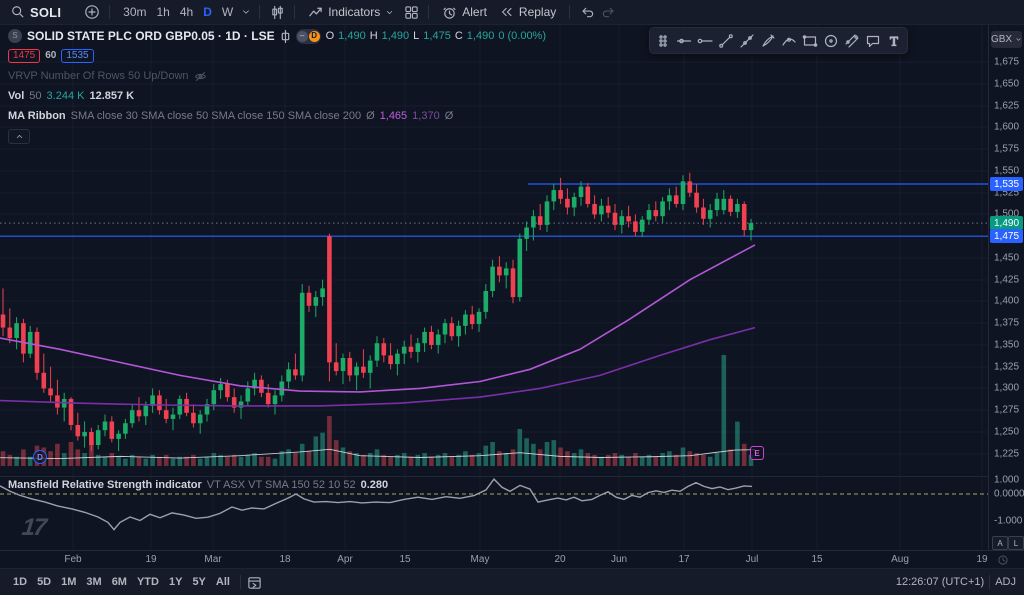 This screenshot has width=1024, height=595. I want to click on price-tick-label: 1,650, so click(1007, 84).